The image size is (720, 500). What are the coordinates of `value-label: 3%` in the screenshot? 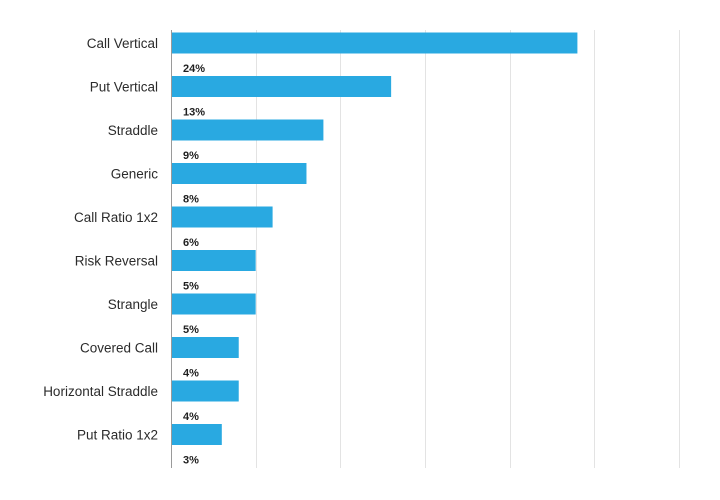 It's located at (191, 461).